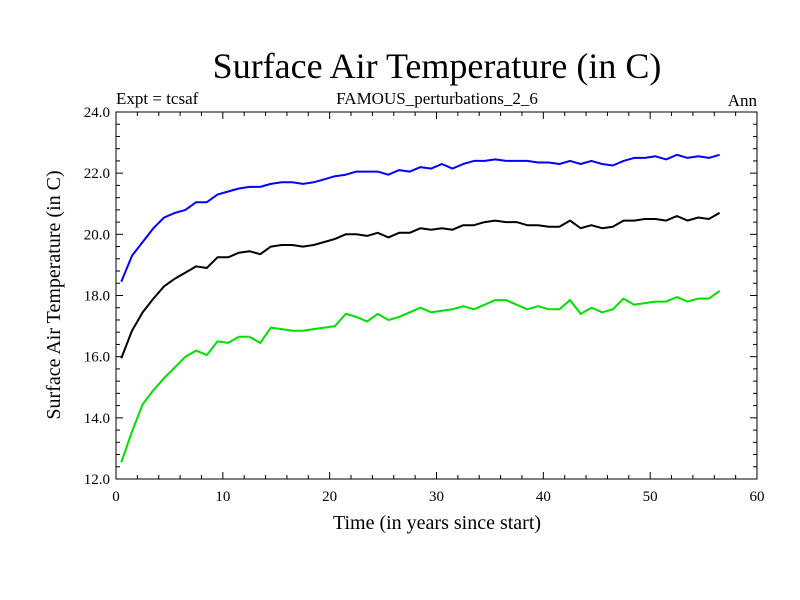 The height and width of the screenshot is (600, 800). What do you see at coordinates (157, 98) in the screenshot?
I see `experiment-label: Expt = tcsaf` at bounding box center [157, 98].